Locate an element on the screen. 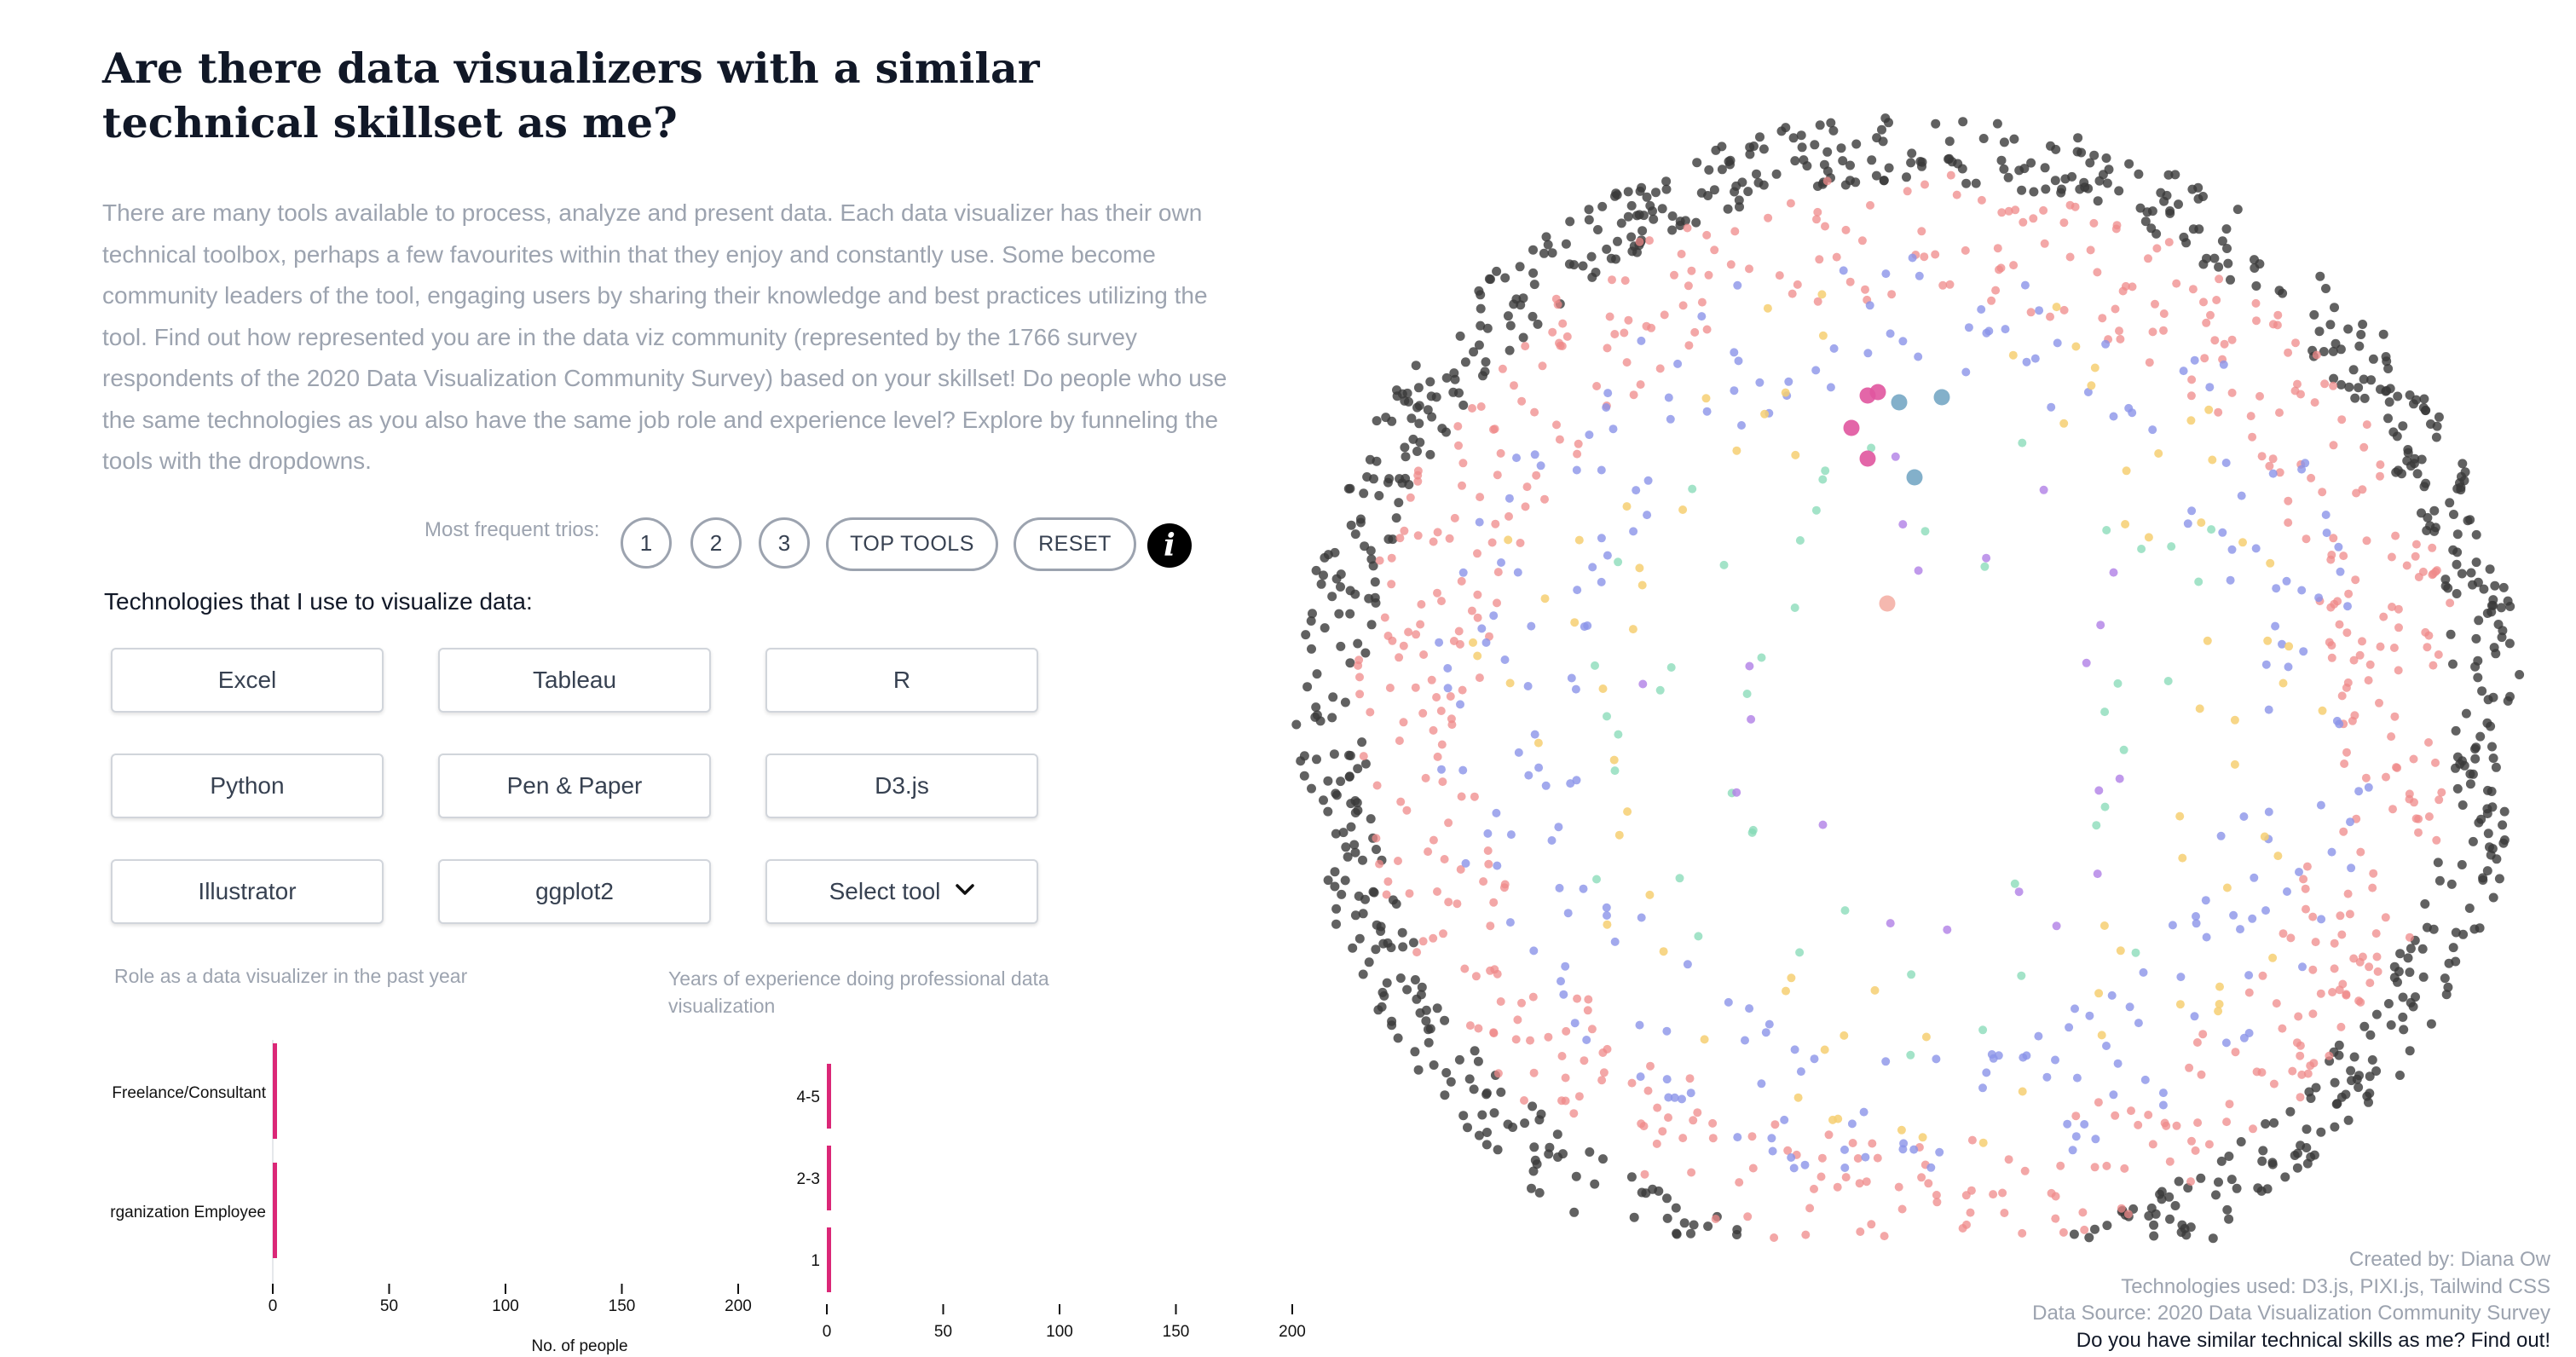  reset-button: RESET is located at coordinates (1075, 544).